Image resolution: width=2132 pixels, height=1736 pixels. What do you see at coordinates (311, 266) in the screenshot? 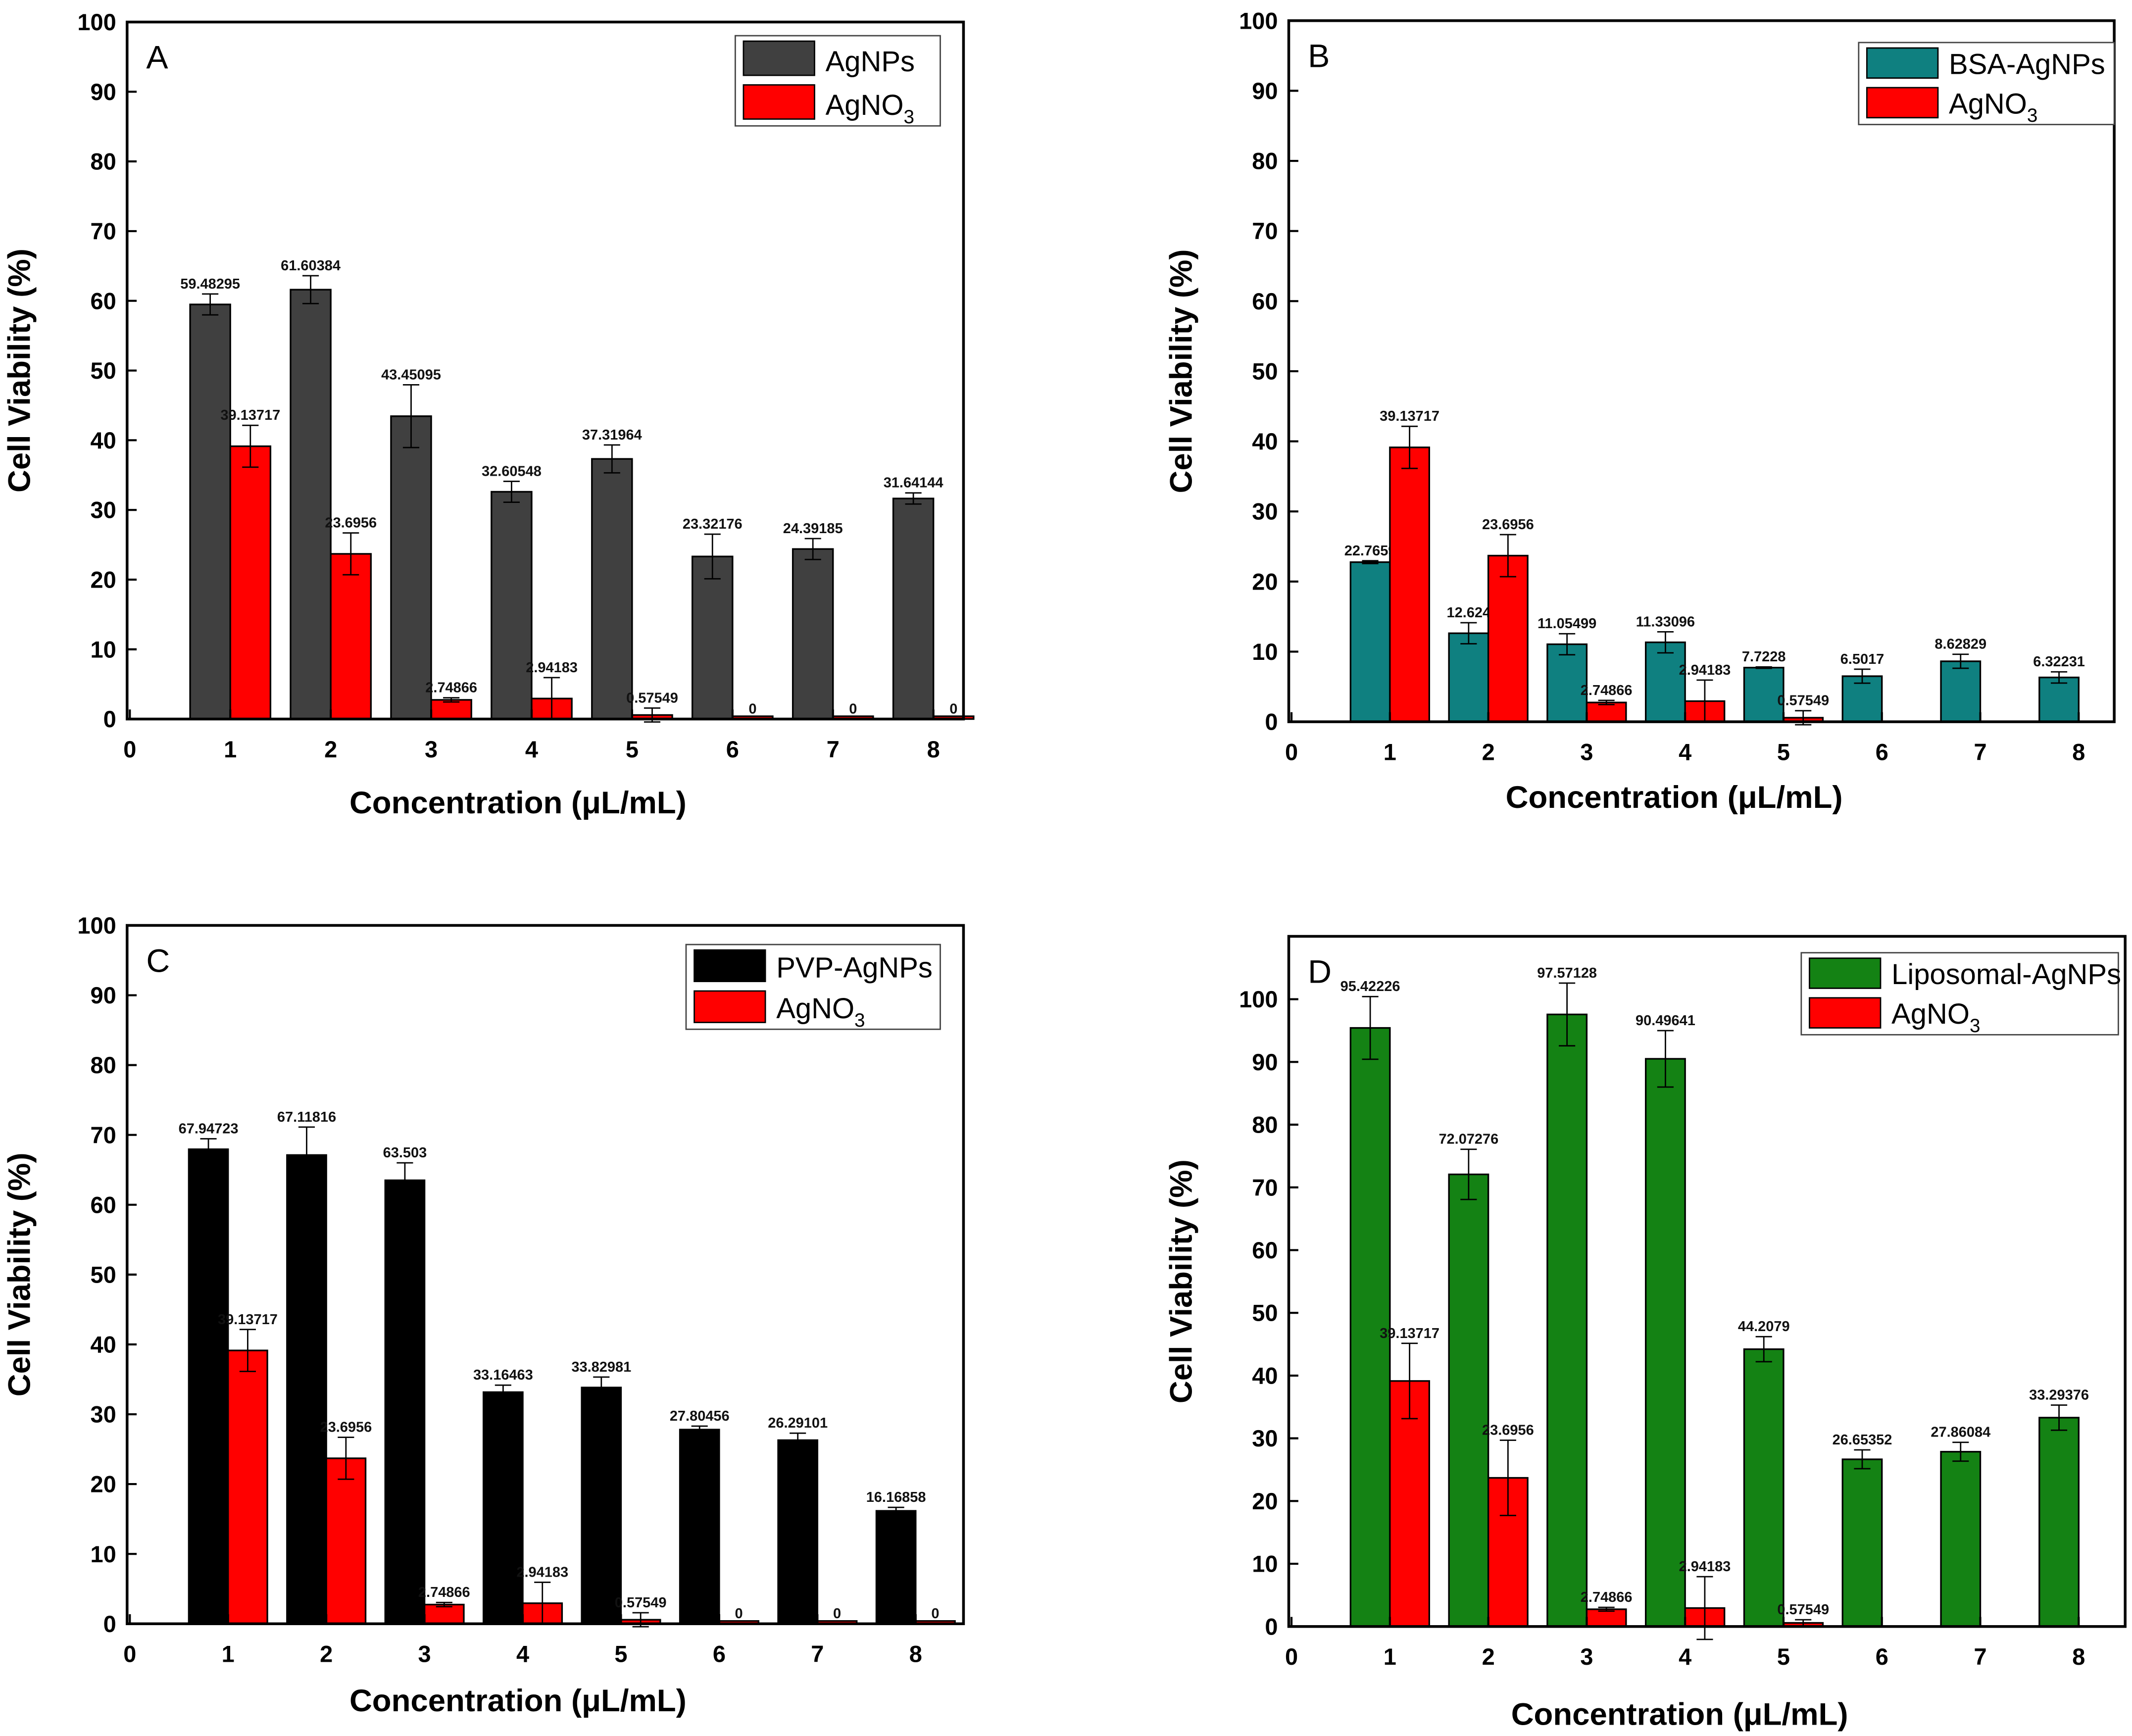
I see `data-label: 61.60384` at bounding box center [311, 266].